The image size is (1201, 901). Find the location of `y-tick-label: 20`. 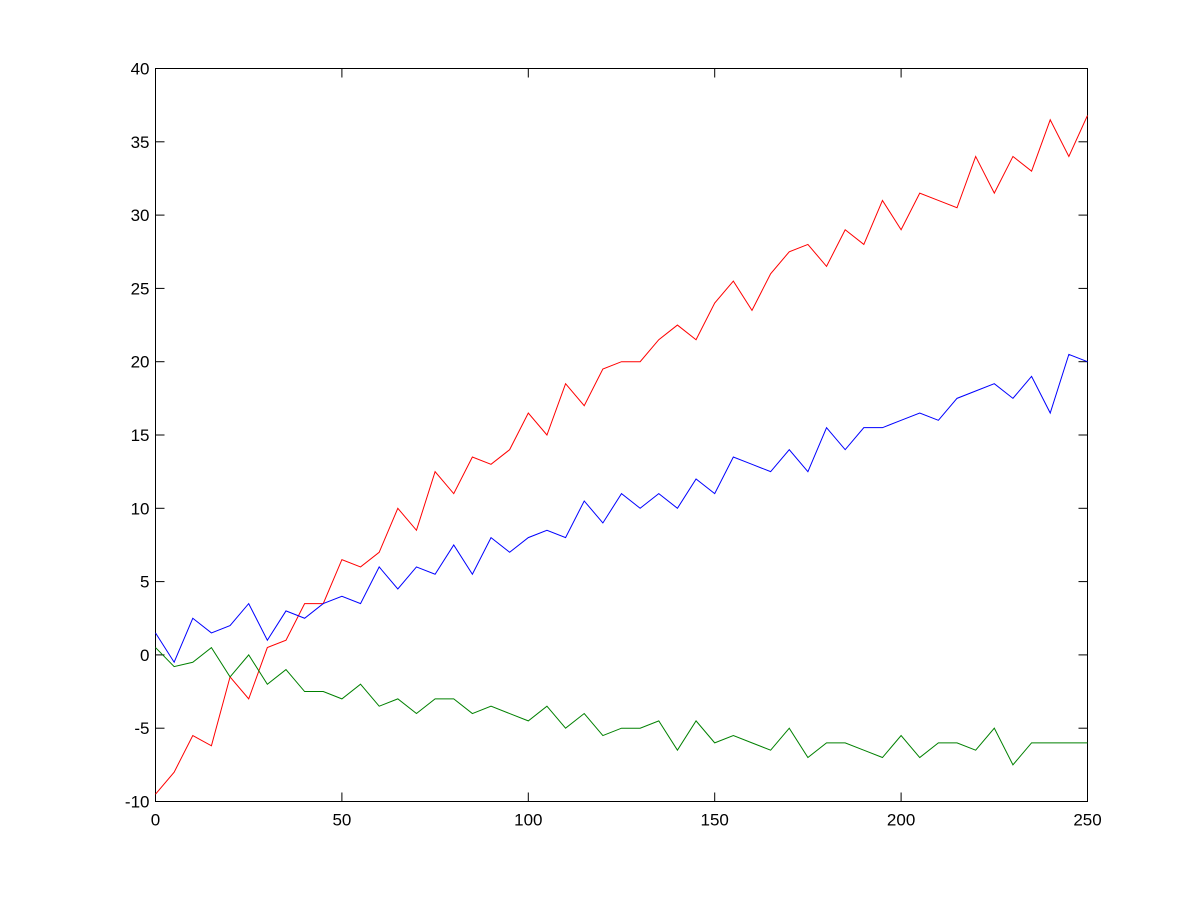

y-tick-label: 20 is located at coordinates (140, 362).